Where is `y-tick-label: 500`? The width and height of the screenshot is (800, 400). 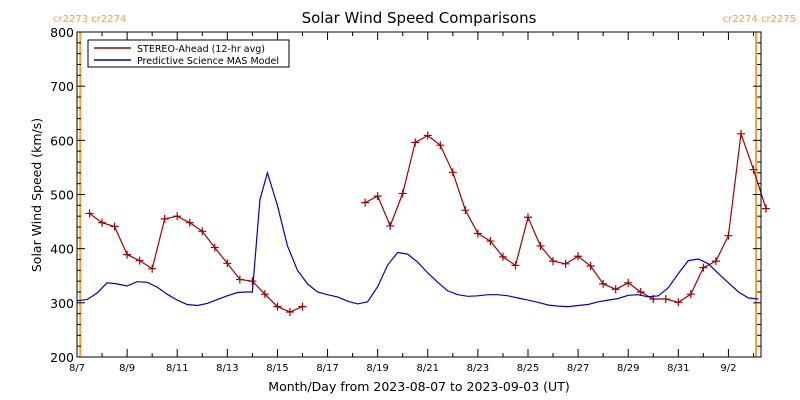 y-tick-label: 500 is located at coordinates (62, 195).